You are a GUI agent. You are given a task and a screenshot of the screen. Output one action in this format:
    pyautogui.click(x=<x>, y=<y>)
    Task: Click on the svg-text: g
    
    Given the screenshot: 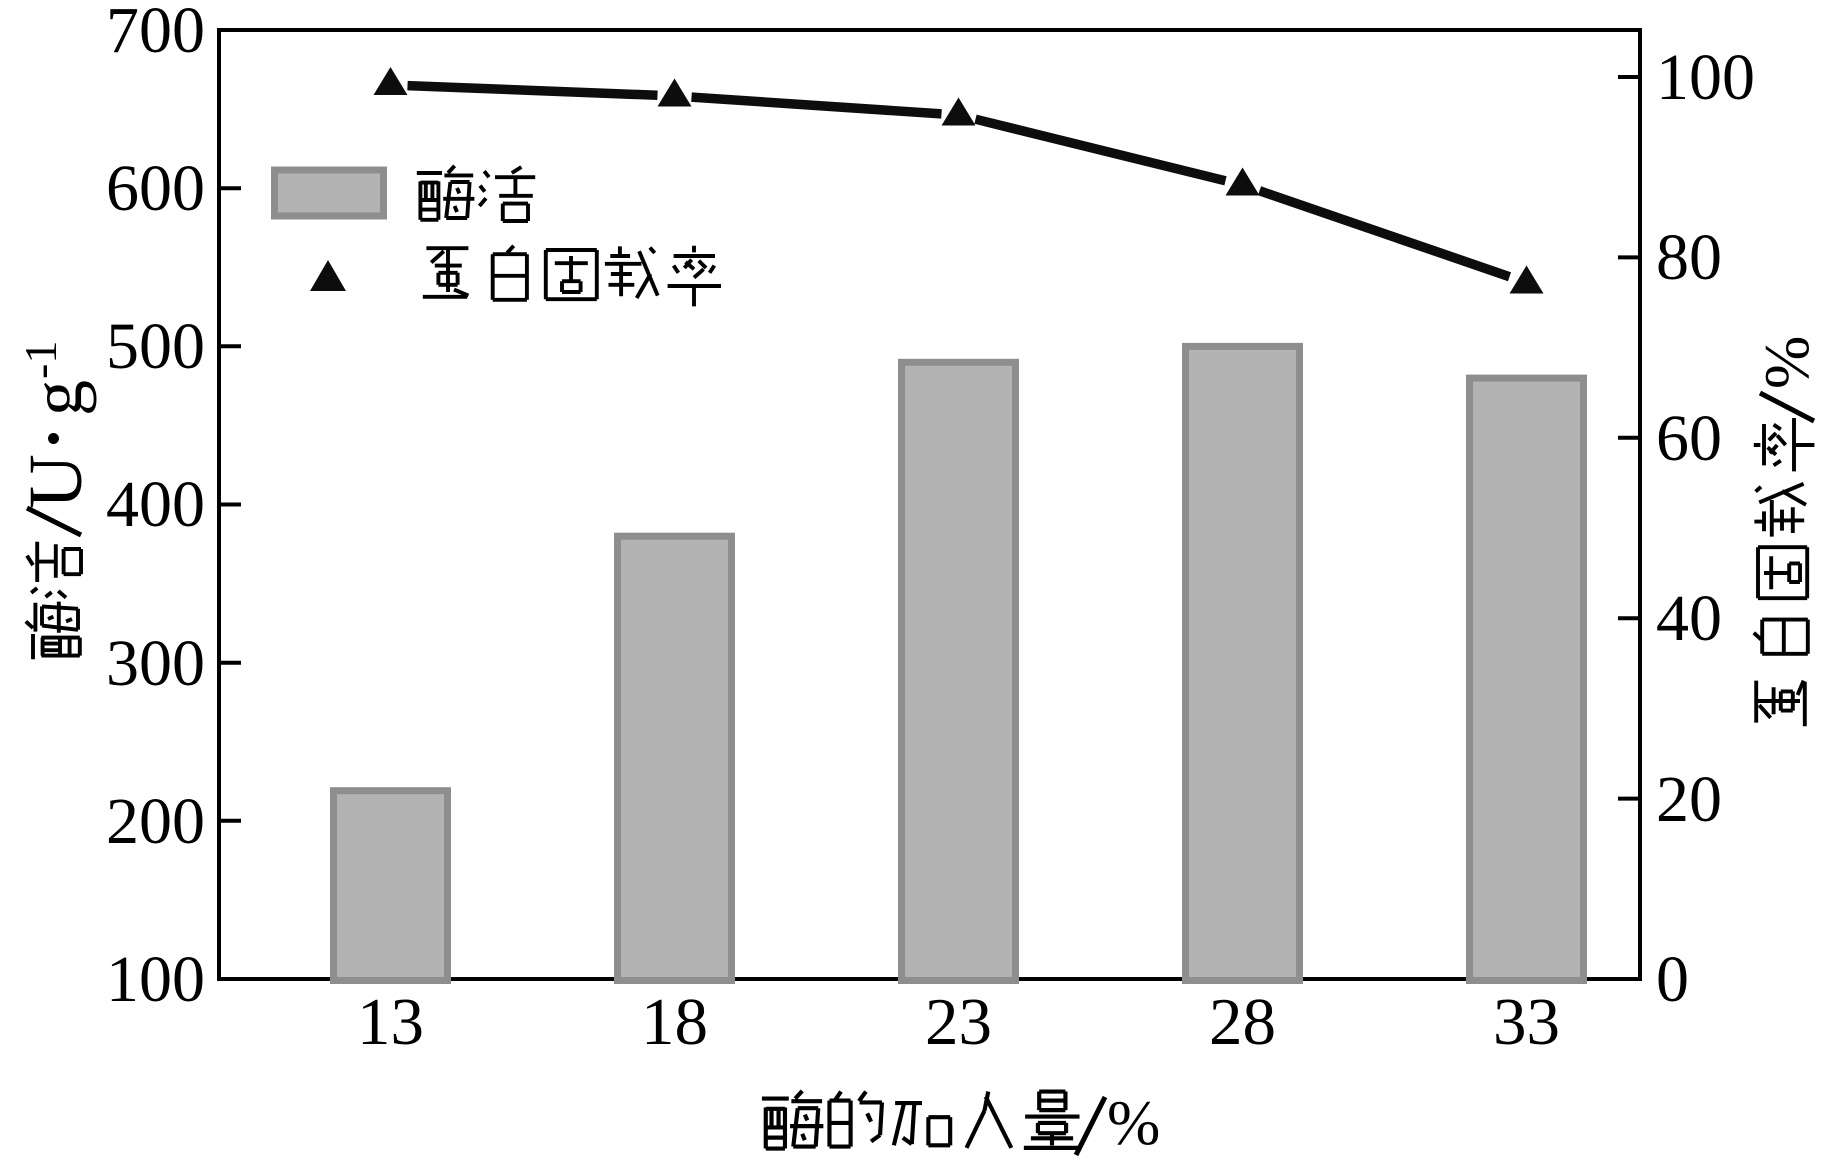 What is the action you would take?
    pyautogui.click(x=57, y=398)
    